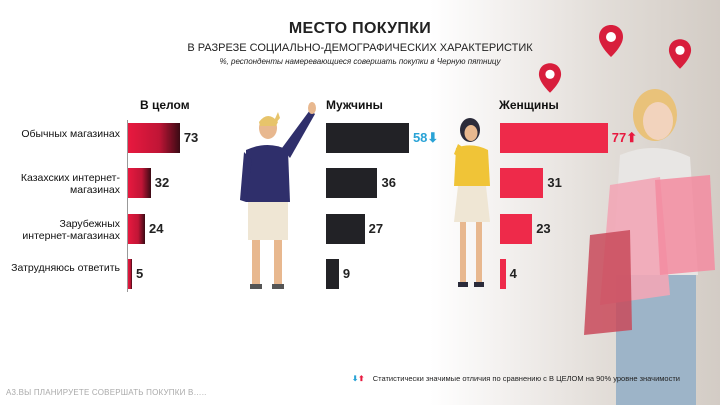 This screenshot has height=405, width=720. I want to click on value-label-total-4: 5, so click(140, 273).